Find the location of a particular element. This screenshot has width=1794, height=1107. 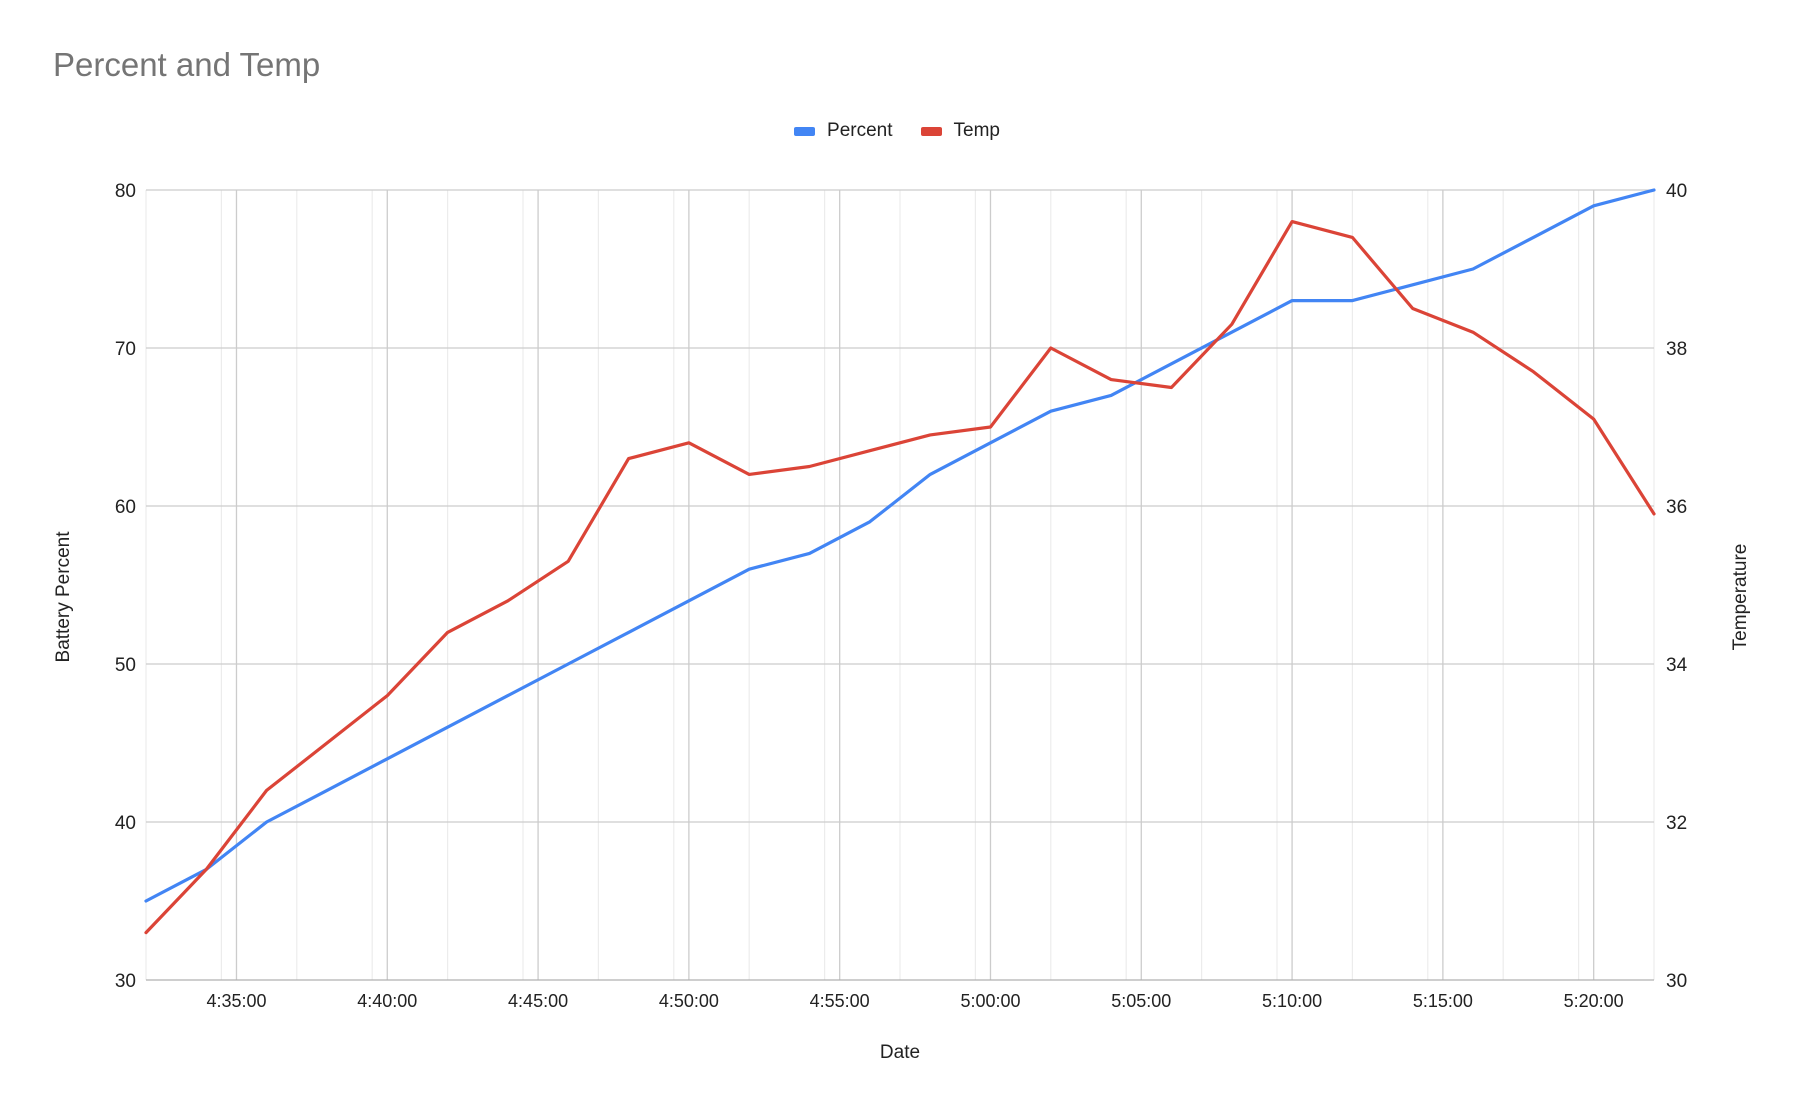

y-axis-label-left: Battery Percent is located at coordinates (63, 597).